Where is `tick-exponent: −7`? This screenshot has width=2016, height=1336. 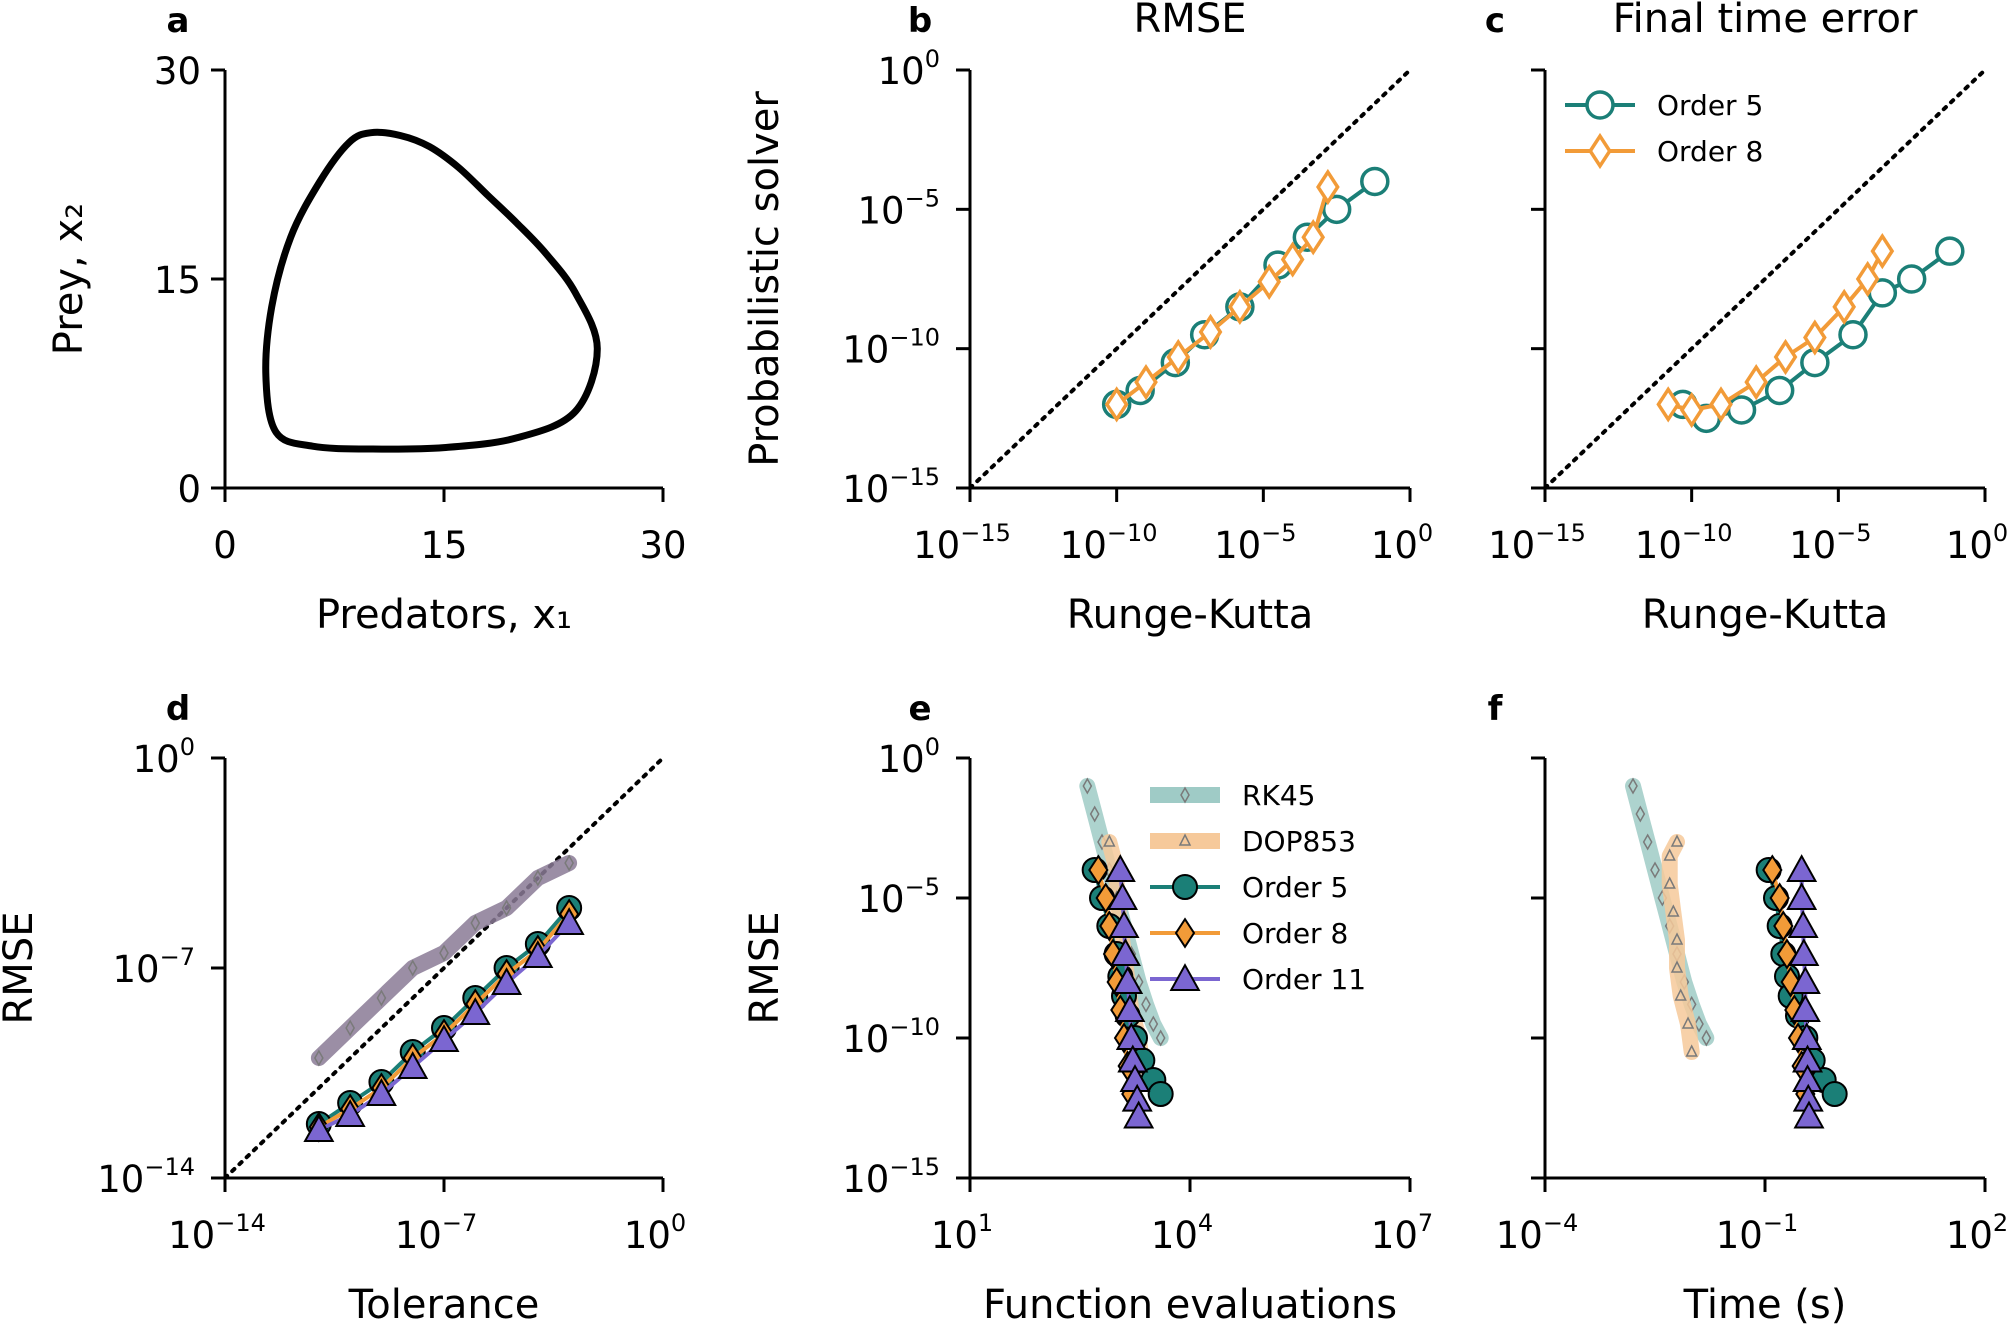 tick-exponent: −7 is located at coordinates (177, 957).